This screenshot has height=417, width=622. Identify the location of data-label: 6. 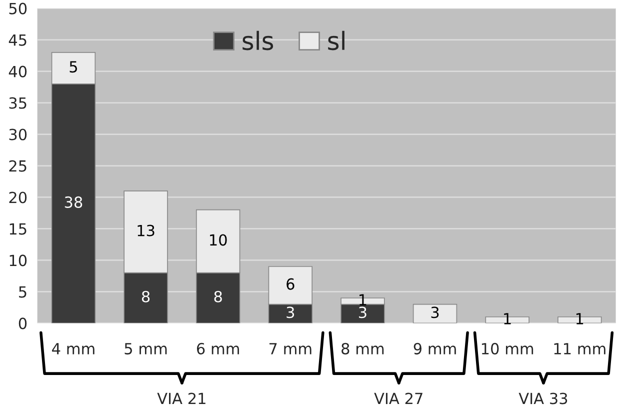
(290, 284).